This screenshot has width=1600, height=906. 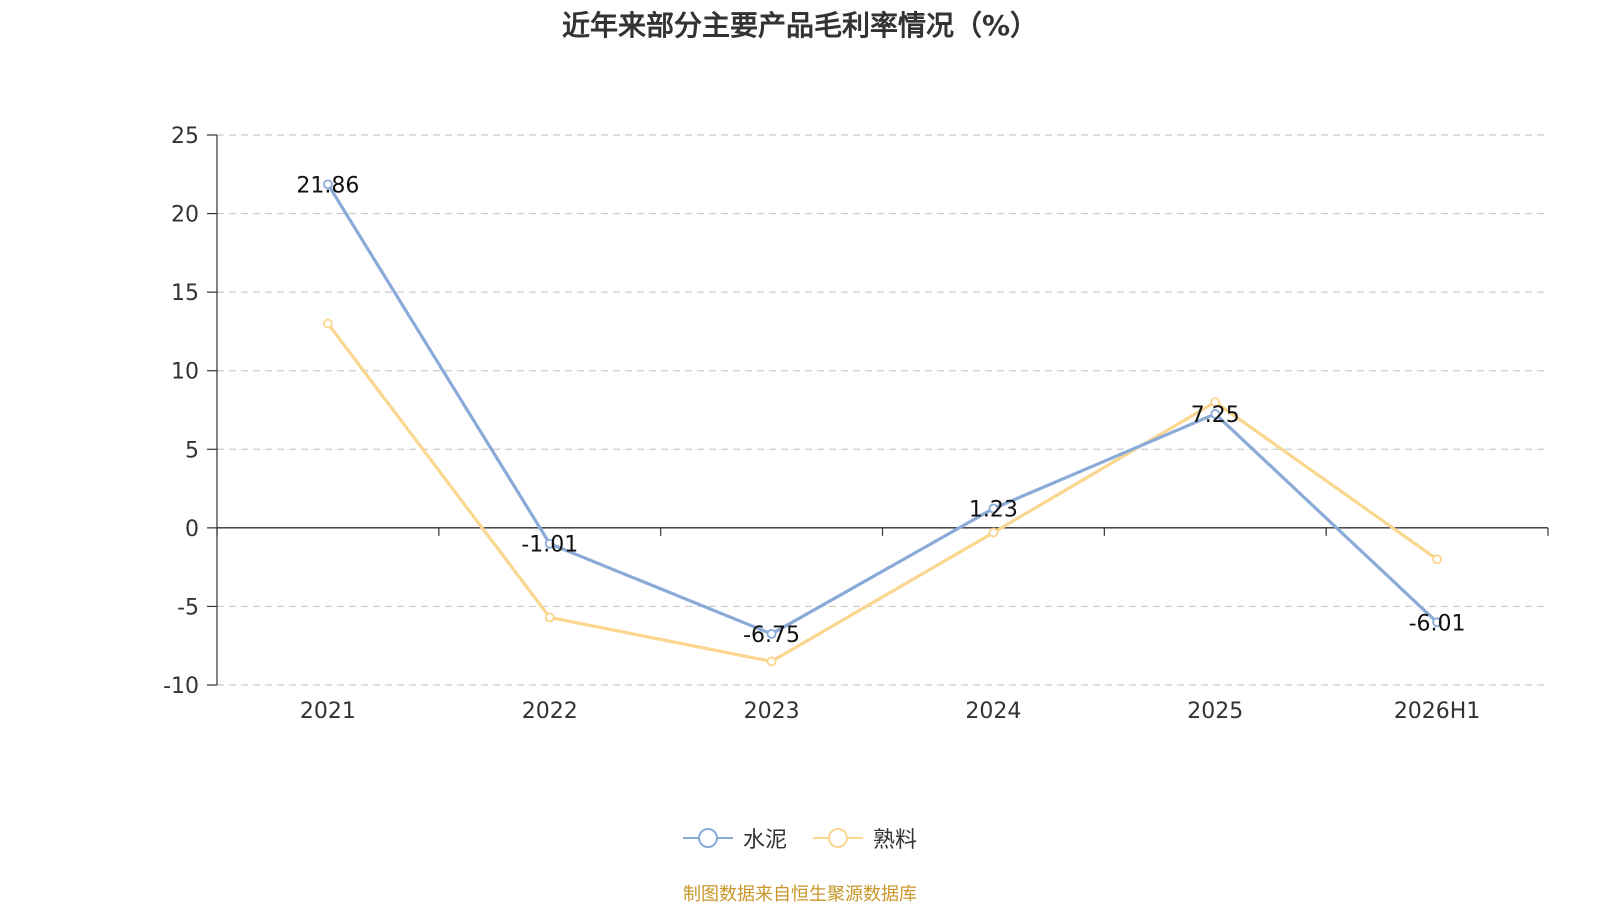 I want to click on legend-item-clinker: 熟料, so click(x=865, y=838).